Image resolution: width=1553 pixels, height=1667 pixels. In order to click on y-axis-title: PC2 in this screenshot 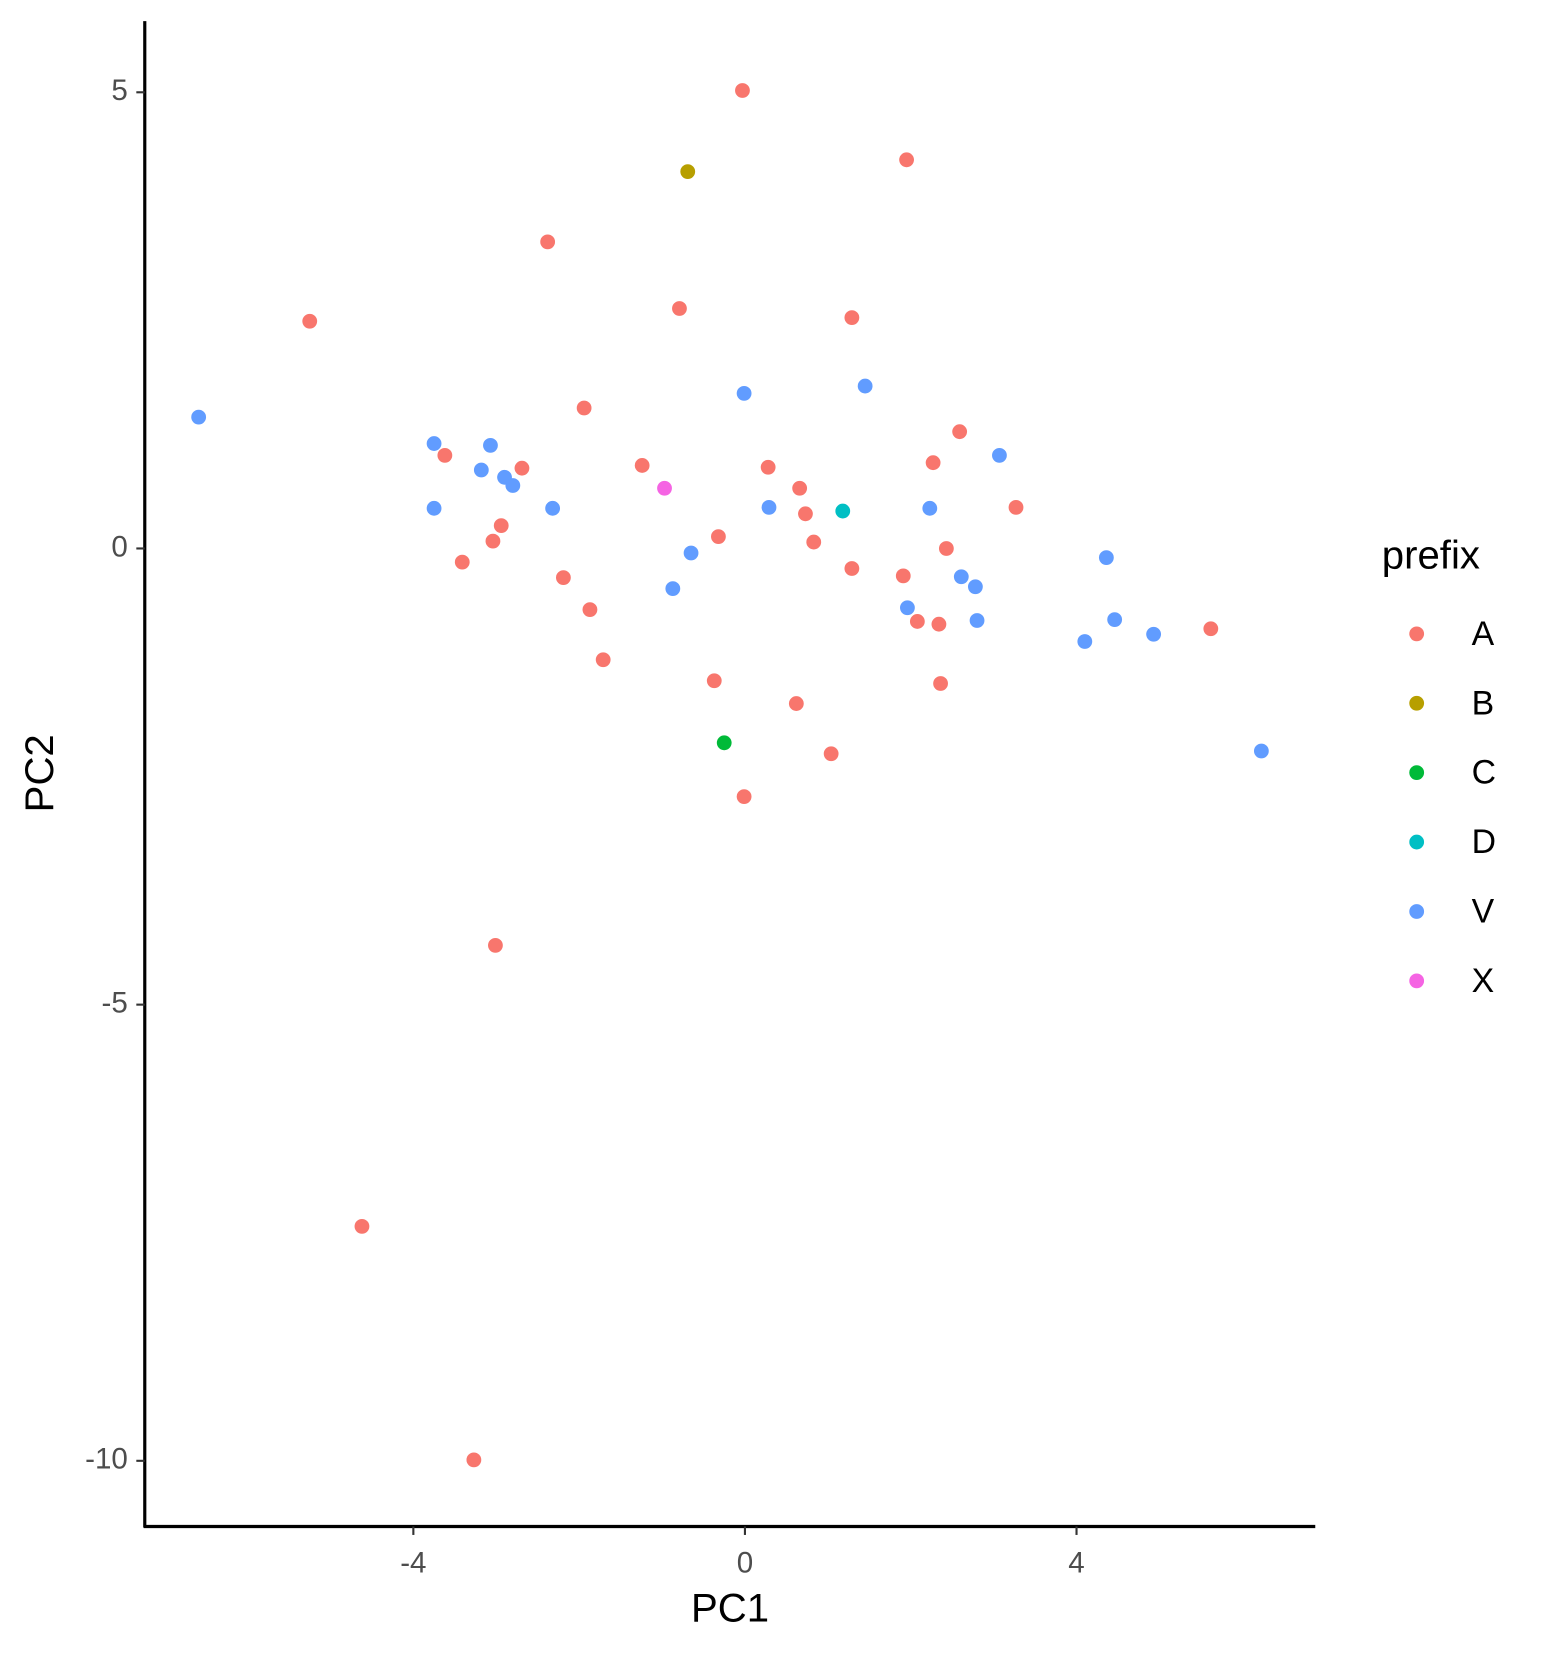, I will do `click(39, 773)`.